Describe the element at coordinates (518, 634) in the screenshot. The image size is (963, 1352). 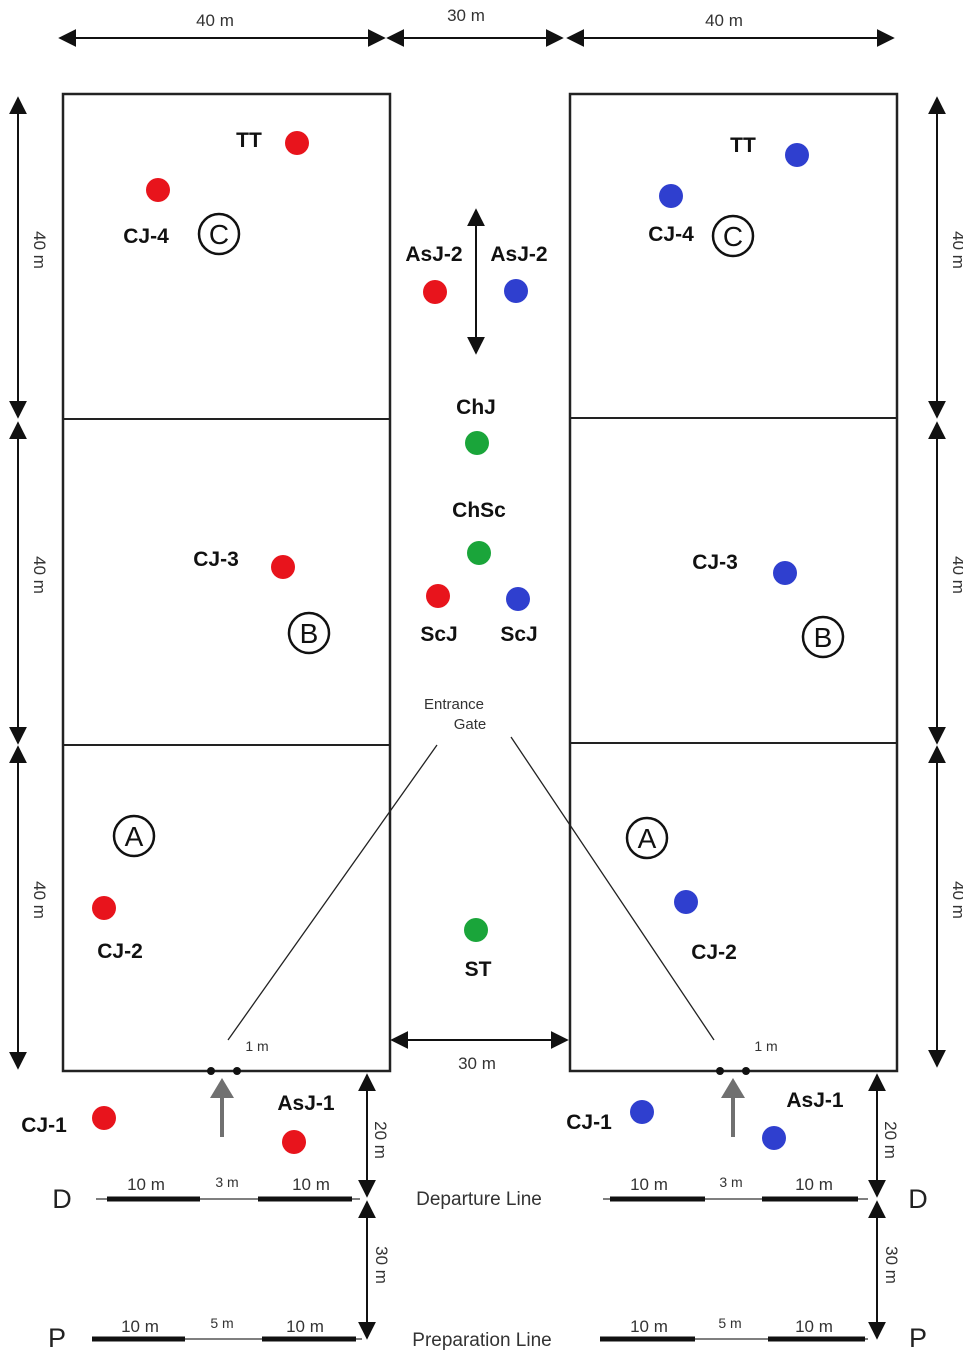
I see `right-scj-label: ScJ` at that location.